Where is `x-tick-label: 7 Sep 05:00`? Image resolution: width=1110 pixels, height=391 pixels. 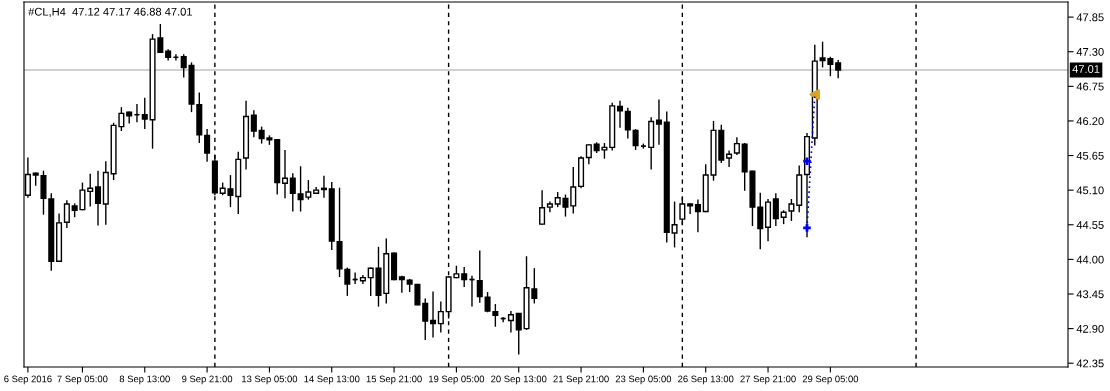 x-tick-label: 7 Sep 05:00 is located at coordinates (82, 380).